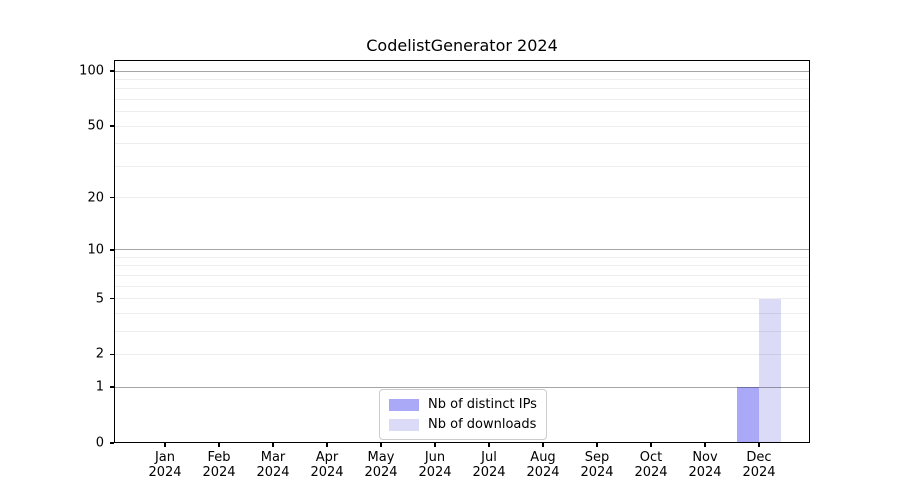 Image resolution: width=900 pixels, height=500 pixels. I want to click on ytick-label-100: 100, so click(91, 71).